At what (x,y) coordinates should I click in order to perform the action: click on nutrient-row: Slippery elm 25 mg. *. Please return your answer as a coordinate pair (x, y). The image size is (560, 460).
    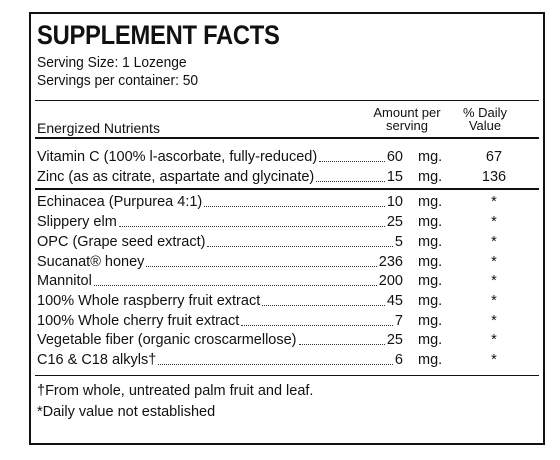
    Looking at the image, I should click on (287, 222).